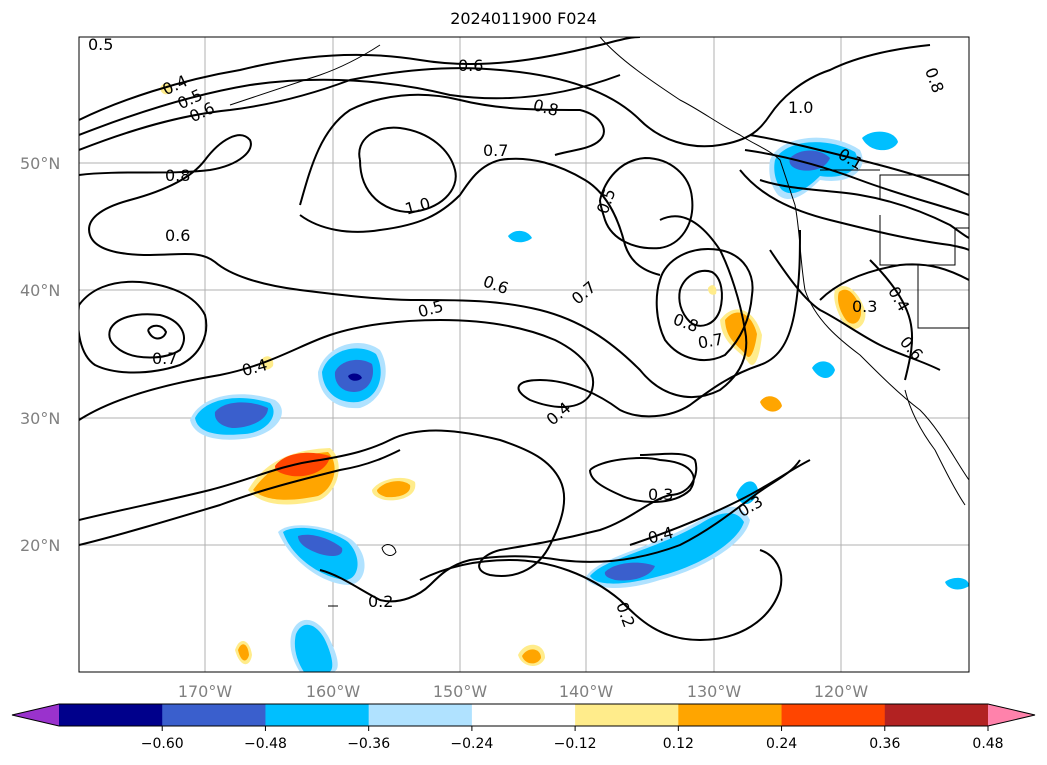 Image resolution: width=1047 pixels, height=765 pixels. I want to click on colorbar-tick-label: −0.12, so click(575, 744).